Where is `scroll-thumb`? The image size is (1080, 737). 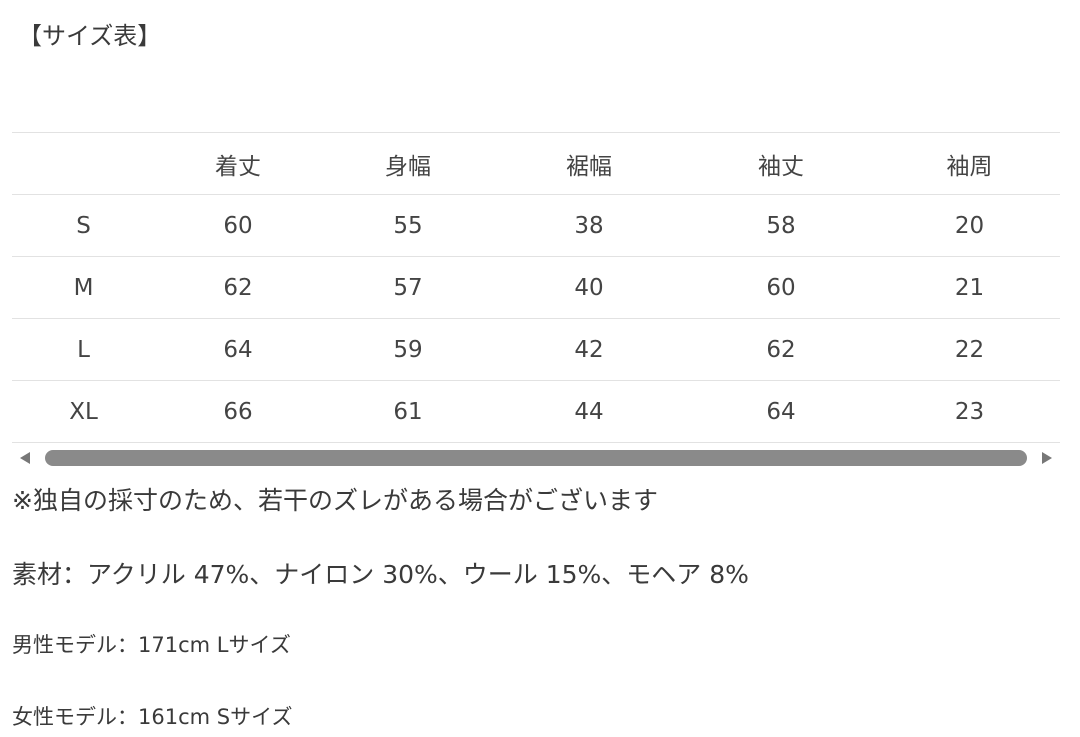
scroll-thumb is located at coordinates (536, 458).